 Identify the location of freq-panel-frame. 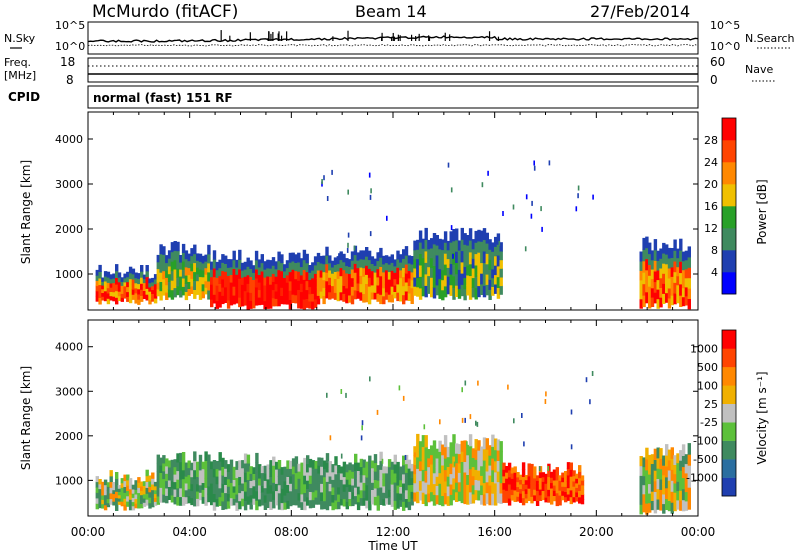
(393, 70).